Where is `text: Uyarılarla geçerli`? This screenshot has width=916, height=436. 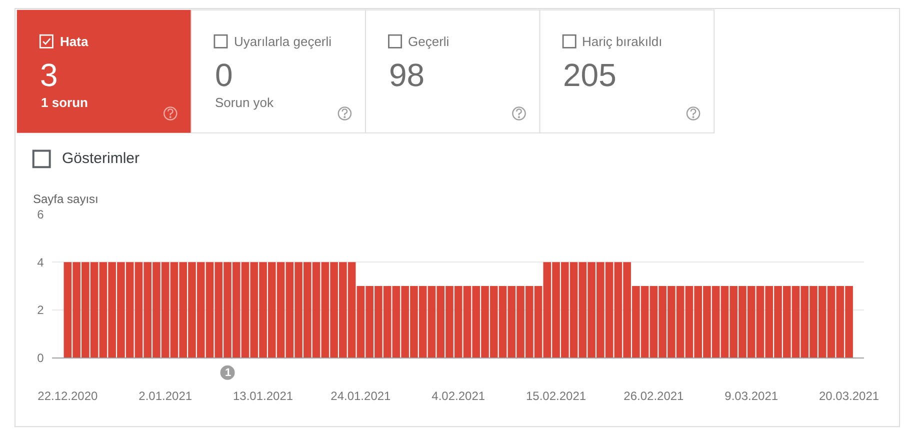
text: Uyarılarla geçerli is located at coordinates (283, 41).